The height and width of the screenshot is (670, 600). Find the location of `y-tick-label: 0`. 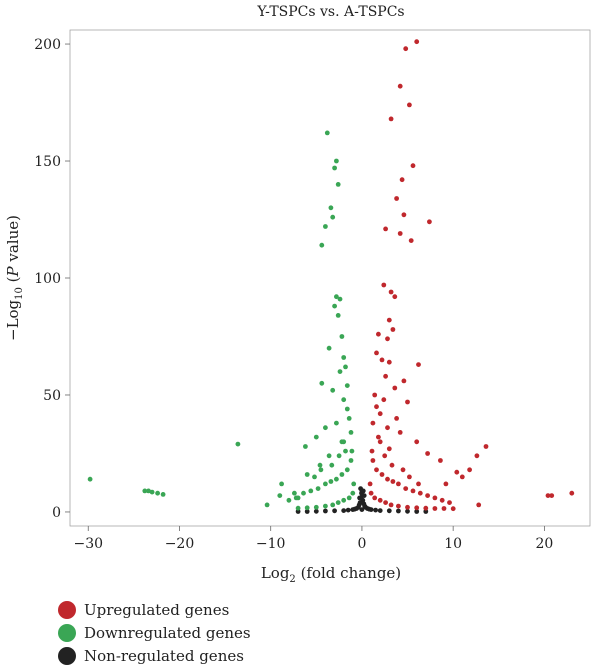

y-tick-label: 0 is located at coordinates (56, 513).